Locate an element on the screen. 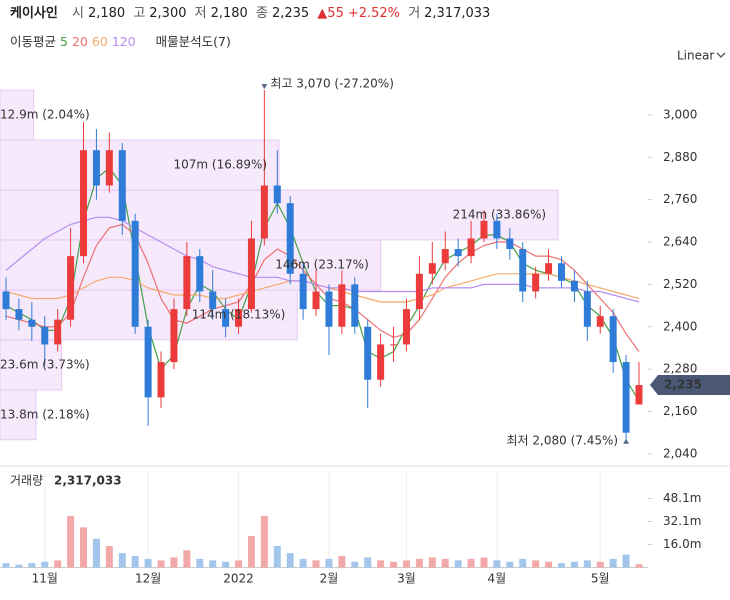 This screenshot has width=730, height=600. ma-legend-entry: 60 is located at coordinates (99, 41).